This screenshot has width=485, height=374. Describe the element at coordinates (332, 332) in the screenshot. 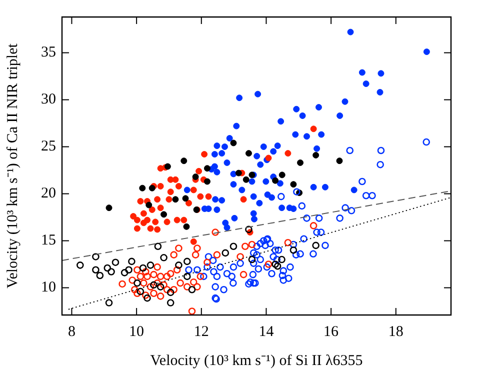

I see `x-tick-label: 16` at that location.